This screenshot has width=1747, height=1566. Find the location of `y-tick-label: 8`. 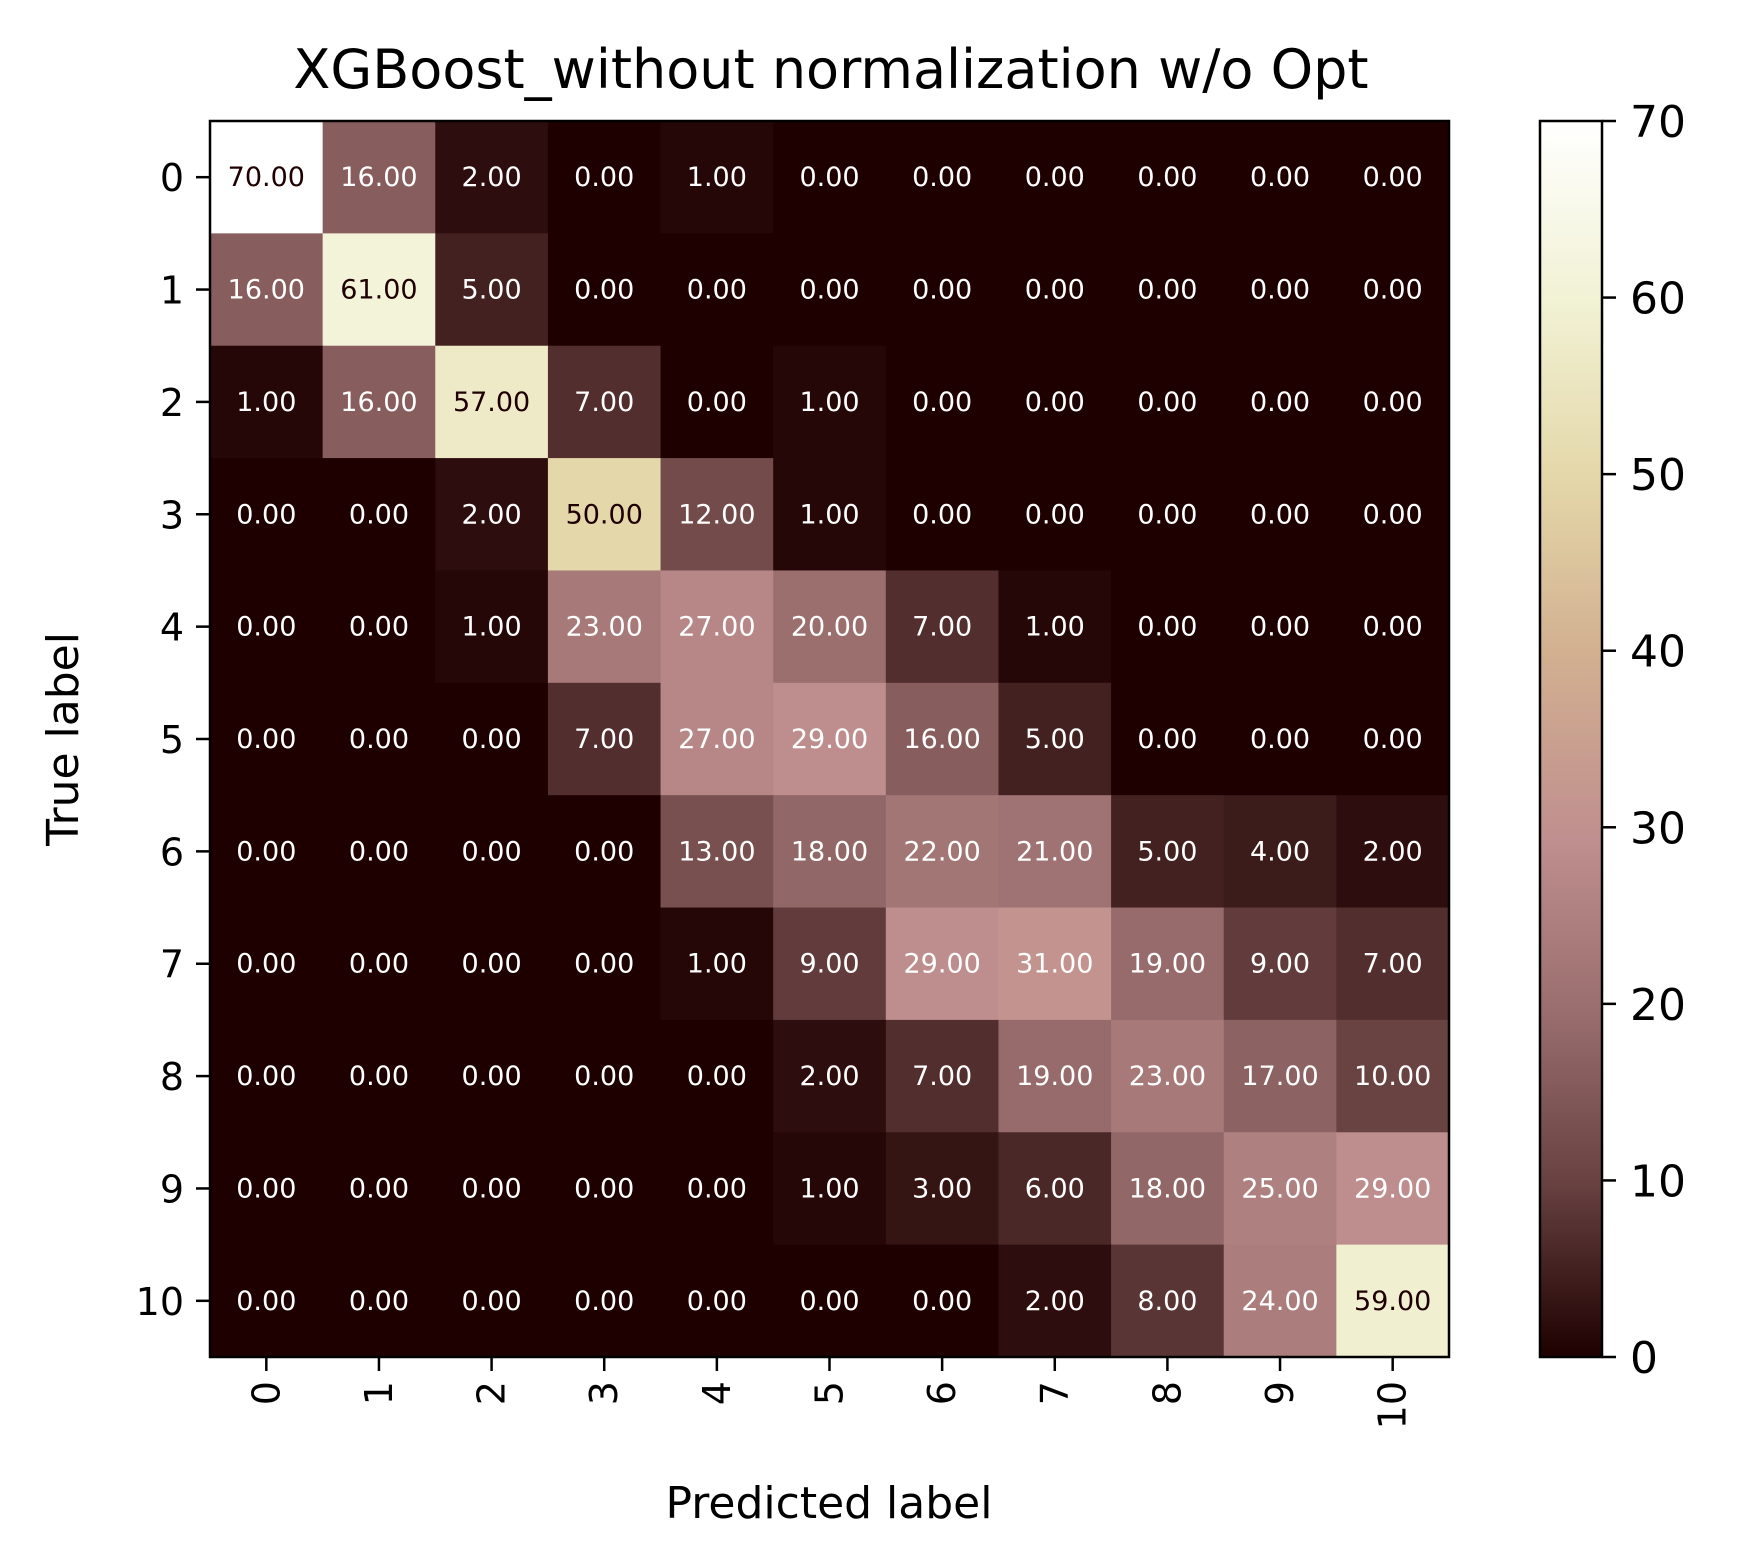

y-tick-label: 8 is located at coordinates (172, 1077).